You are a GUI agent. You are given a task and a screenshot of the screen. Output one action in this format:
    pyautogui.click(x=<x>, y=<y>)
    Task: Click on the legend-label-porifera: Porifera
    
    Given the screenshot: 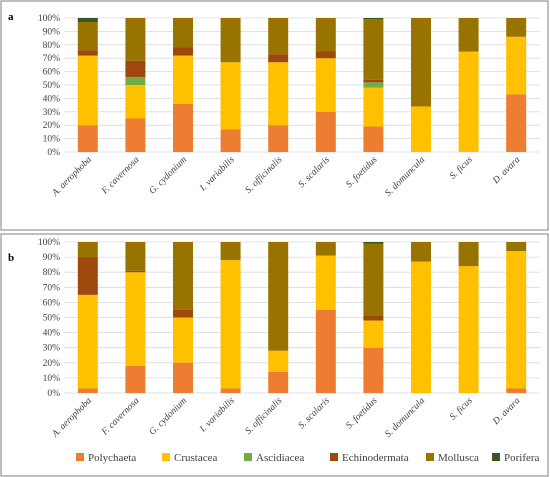 What is the action you would take?
    pyautogui.click(x=522, y=458)
    